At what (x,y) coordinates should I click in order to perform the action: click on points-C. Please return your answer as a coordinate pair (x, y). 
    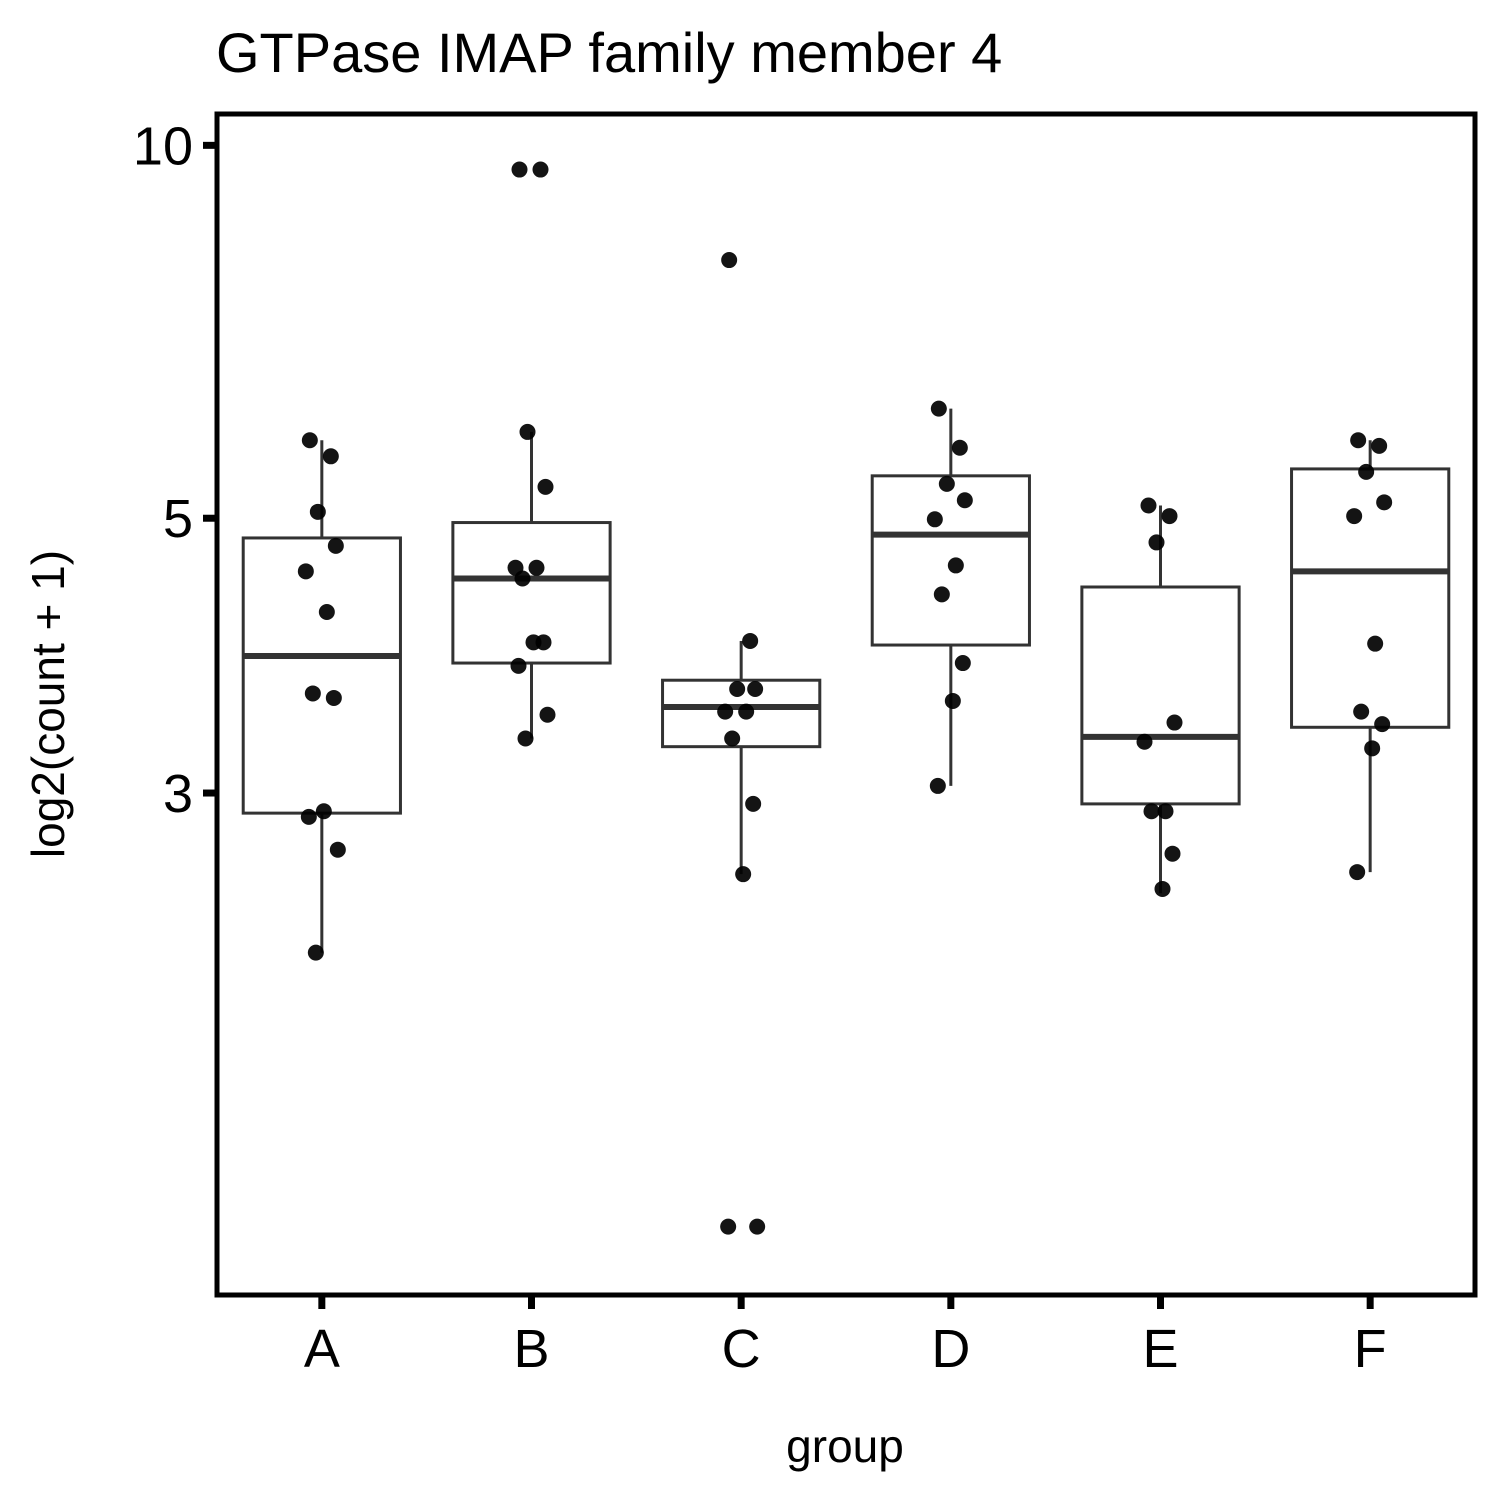
    Looking at the image, I should click on (741, 743).